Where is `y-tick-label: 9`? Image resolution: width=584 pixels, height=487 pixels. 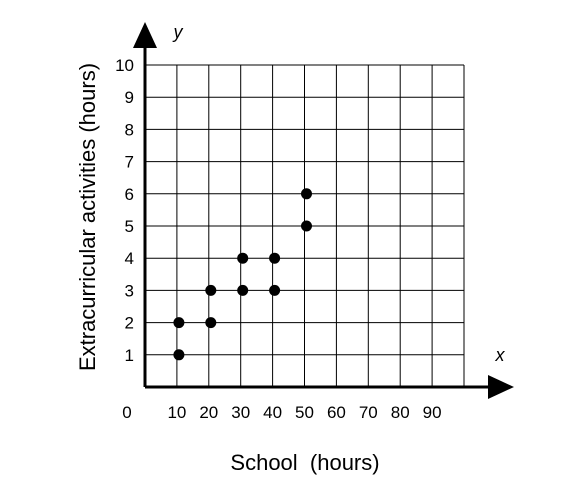
y-tick-label: 9 is located at coordinates (129, 97).